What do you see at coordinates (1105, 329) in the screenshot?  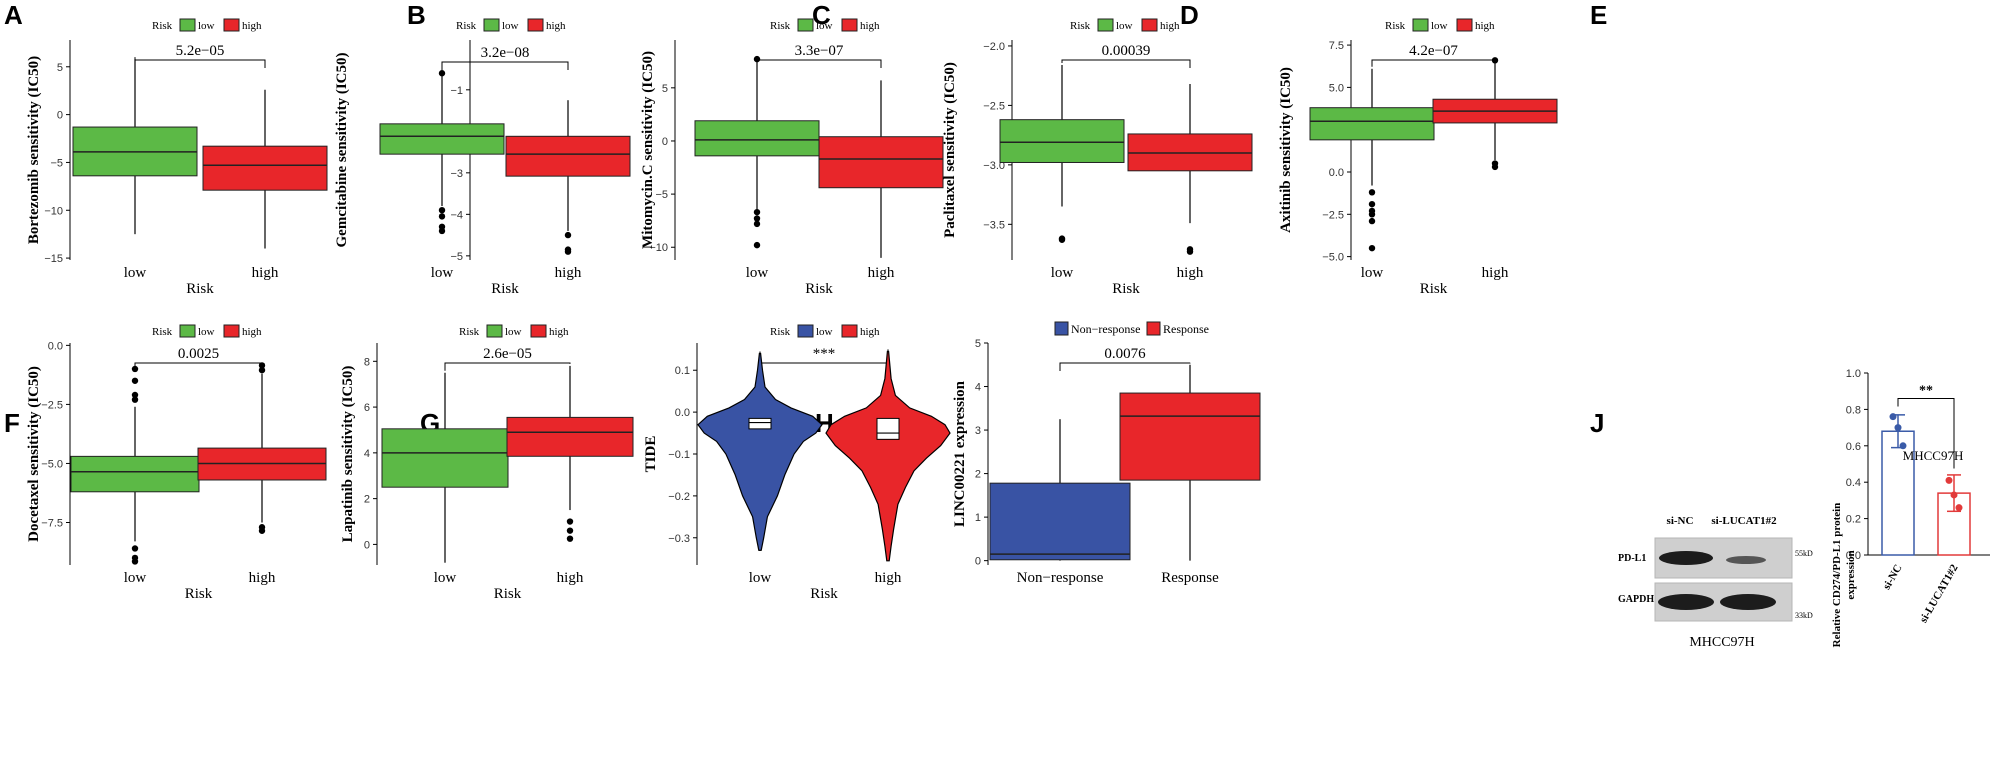 I see `legend-label-nonresponse: Non−response` at bounding box center [1105, 329].